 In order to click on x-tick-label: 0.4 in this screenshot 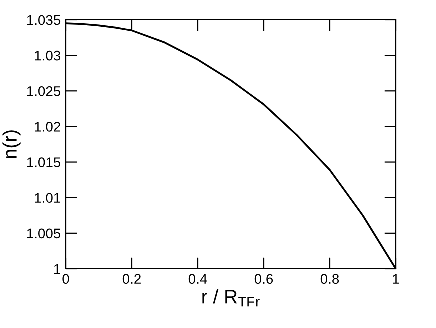, I will do `click(198, 279)`.